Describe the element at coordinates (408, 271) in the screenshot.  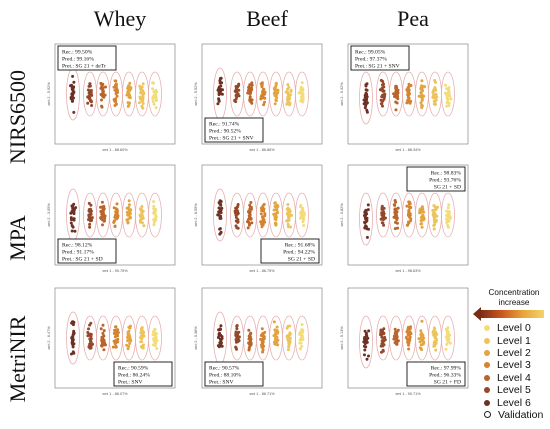
I see `x-axis-label: xmi 1 - 98.63%` at that location.